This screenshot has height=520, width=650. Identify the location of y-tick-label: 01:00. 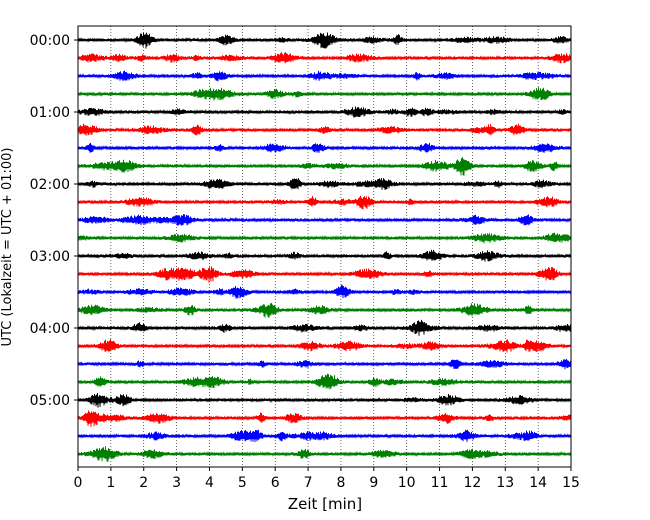
(50, 113).